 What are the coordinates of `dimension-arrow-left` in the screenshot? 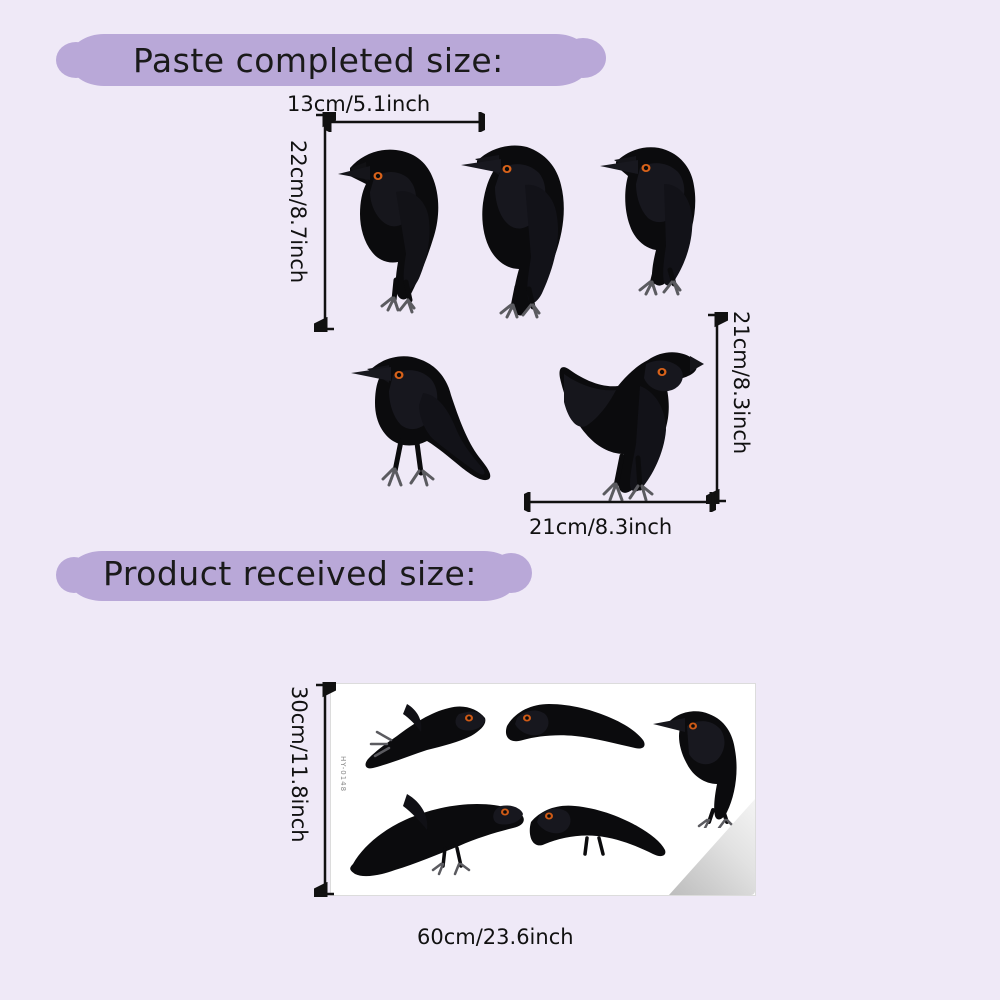 It's located at (325, 222).